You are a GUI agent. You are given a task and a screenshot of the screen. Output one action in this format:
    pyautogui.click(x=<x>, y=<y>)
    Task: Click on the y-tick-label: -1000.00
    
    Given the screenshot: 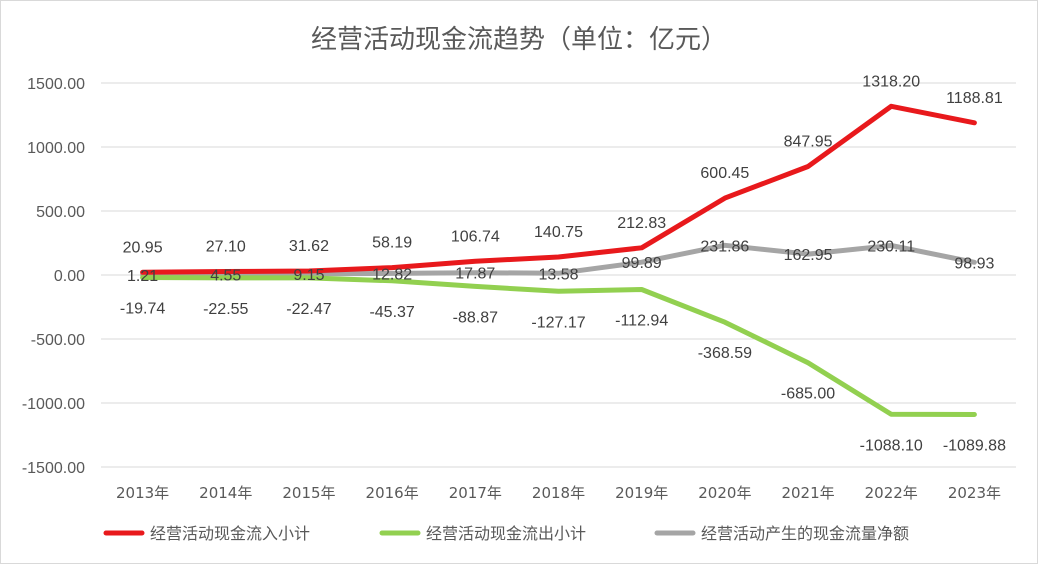 What is the action you would take?
    pyautogui.click(x=53, y=404)
    